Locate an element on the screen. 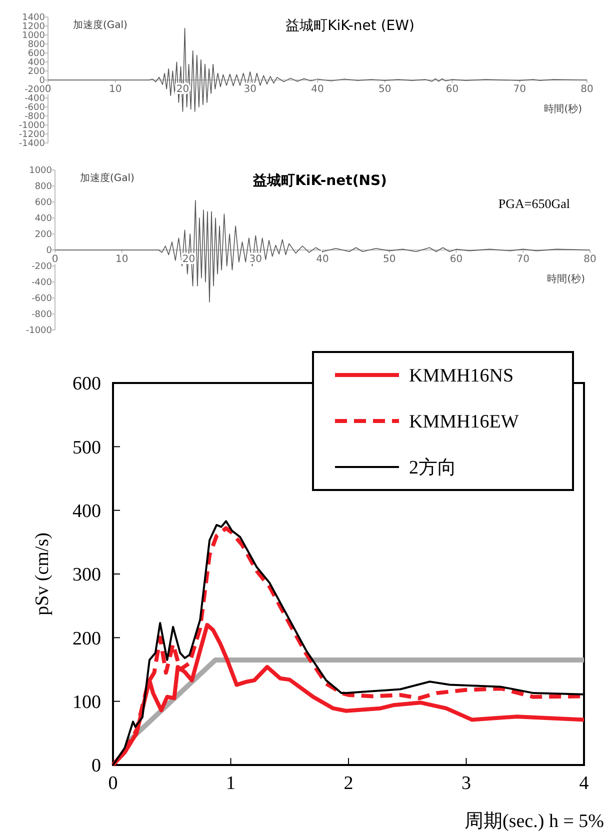  y-tick-label: 100 is located at coordinates (86, 702).